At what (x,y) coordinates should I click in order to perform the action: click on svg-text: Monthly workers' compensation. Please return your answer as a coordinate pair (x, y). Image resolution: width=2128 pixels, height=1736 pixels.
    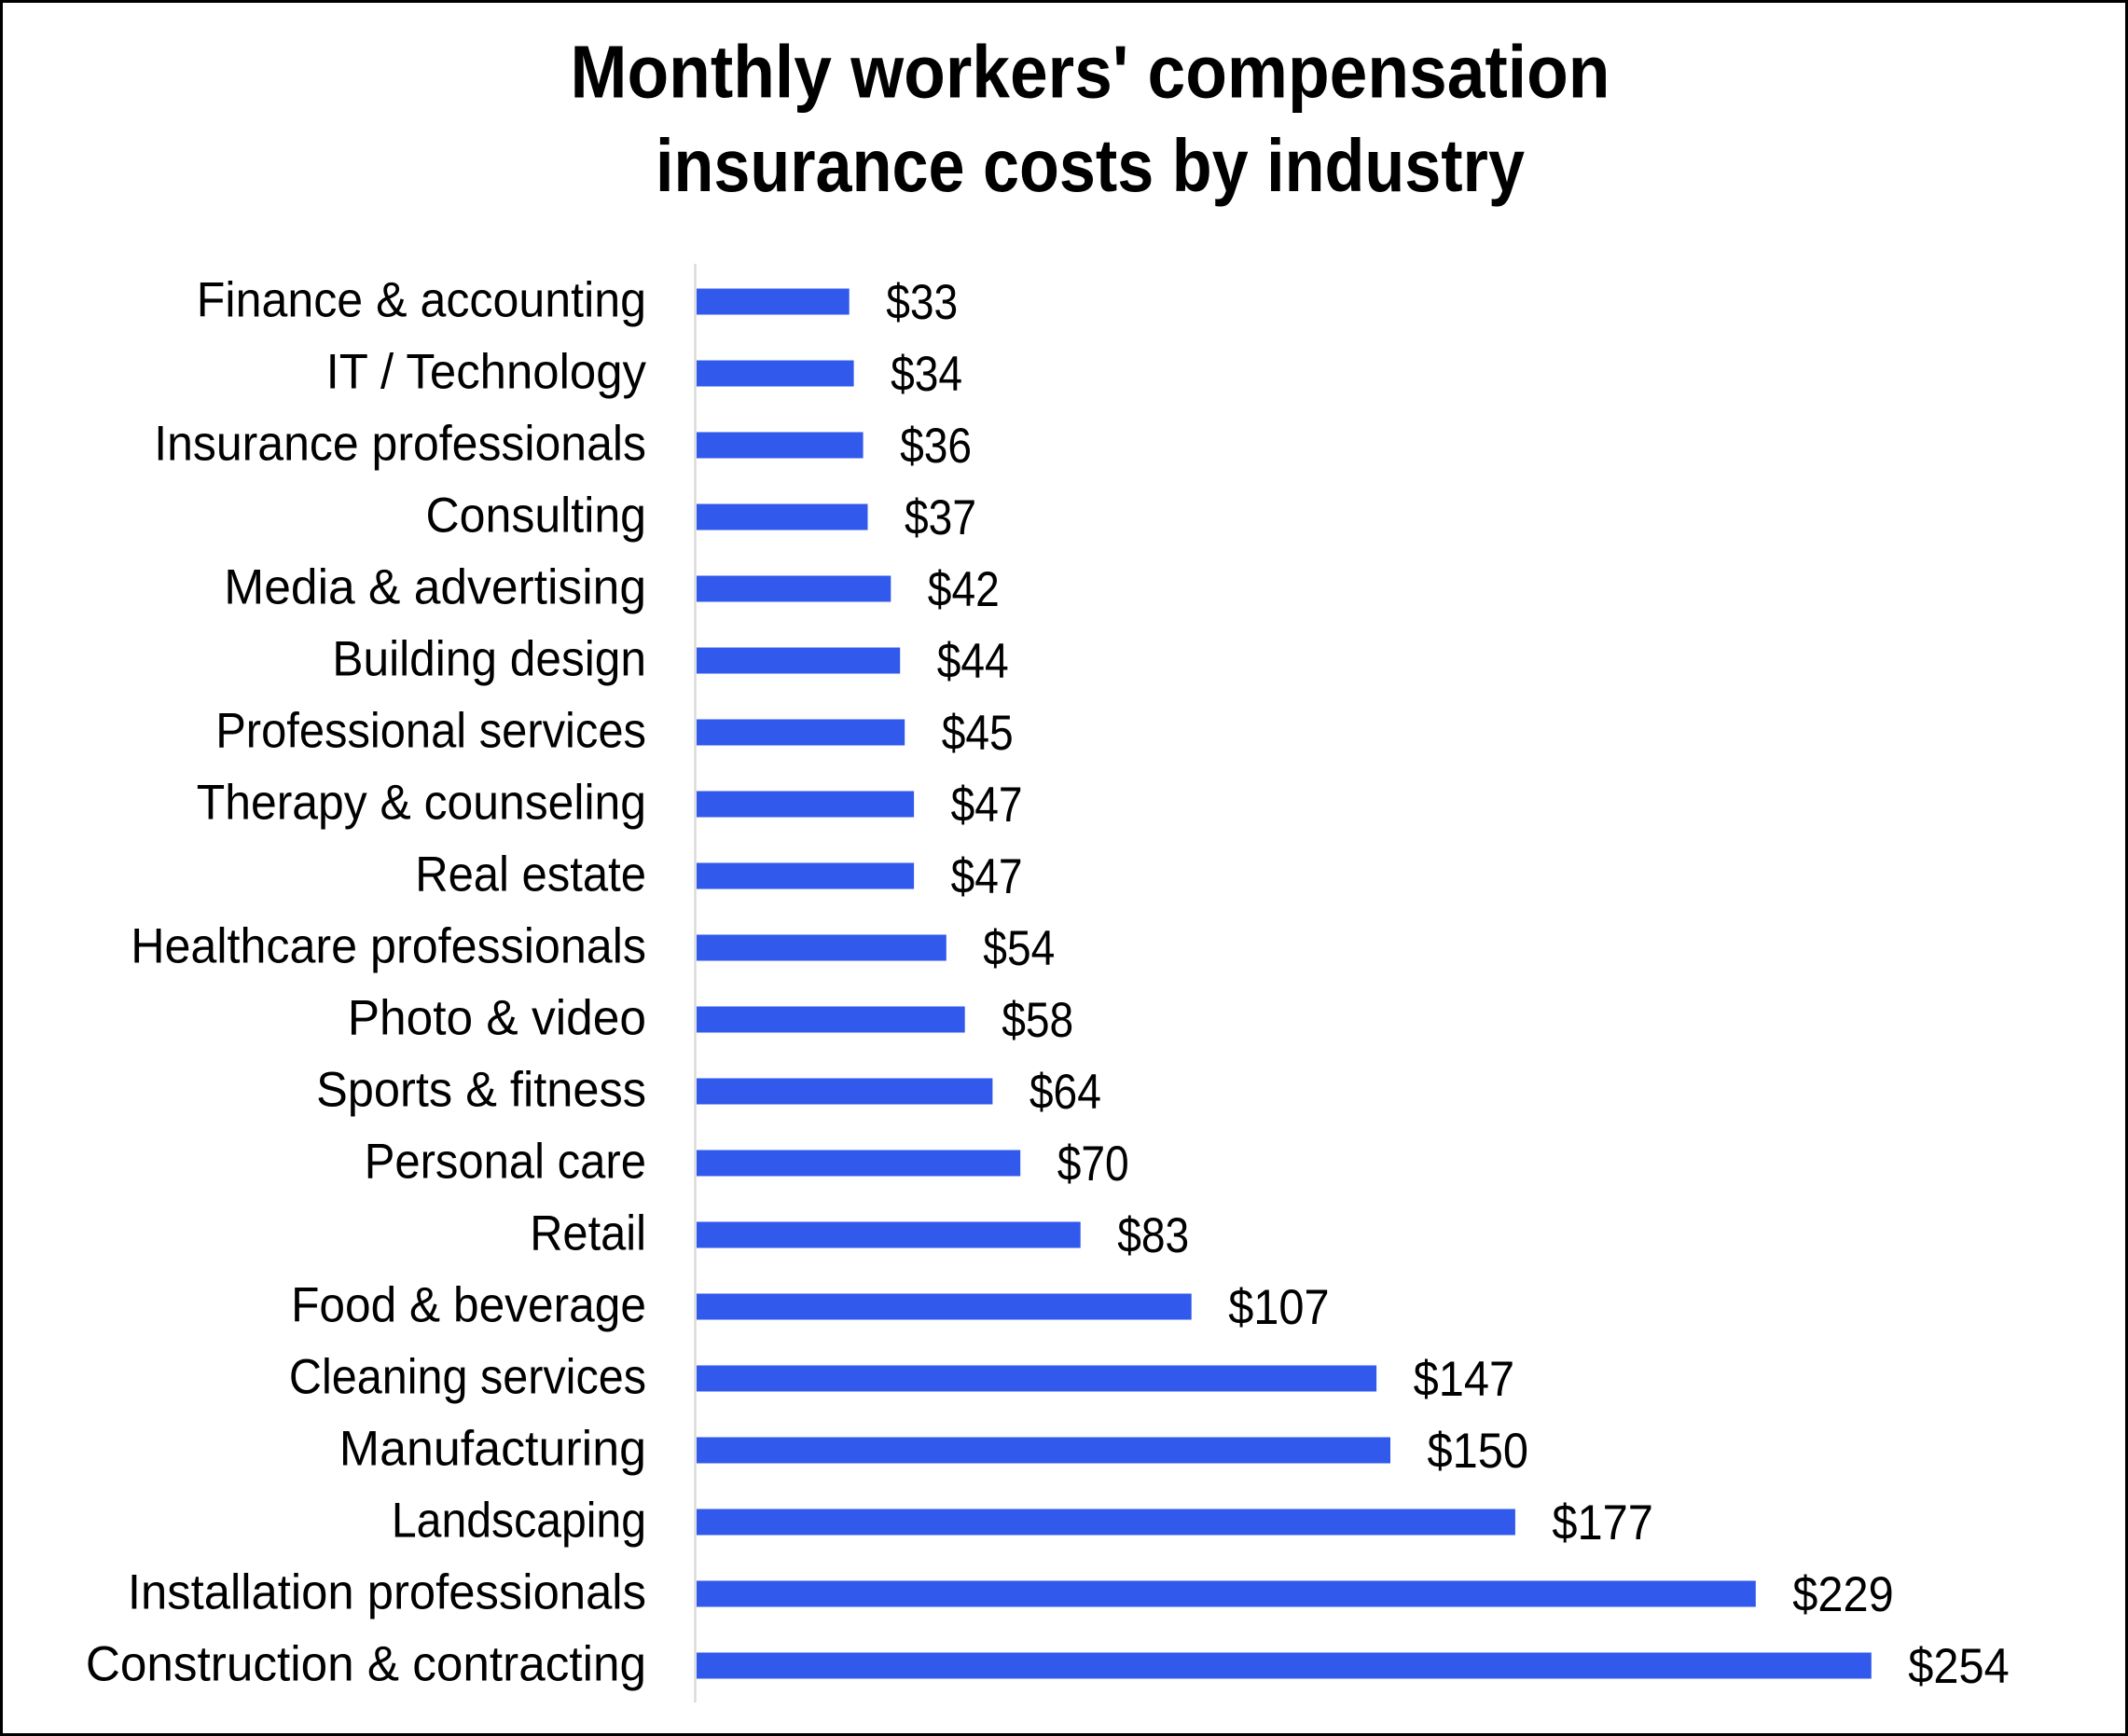
    Looking at the image, I should click on (1090, 72).